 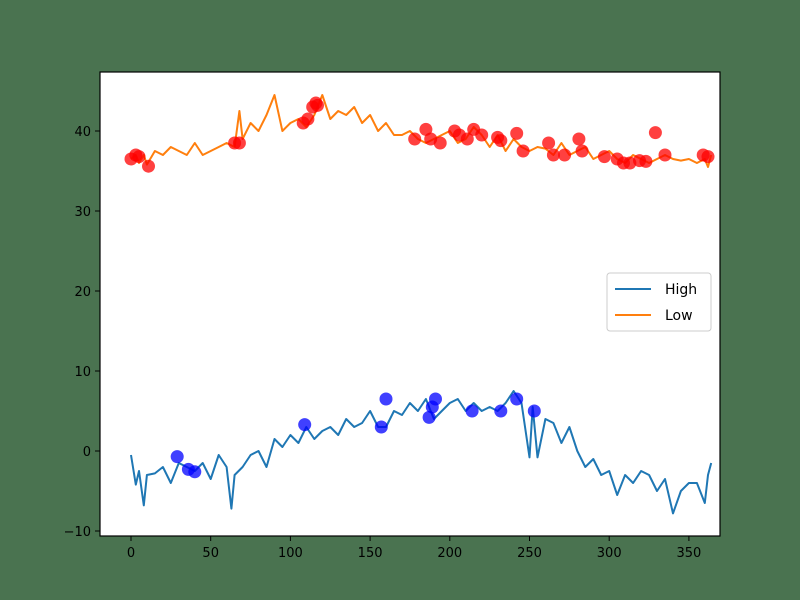 I want to click on x-tick-label: 100, so click(x=290, y=553).